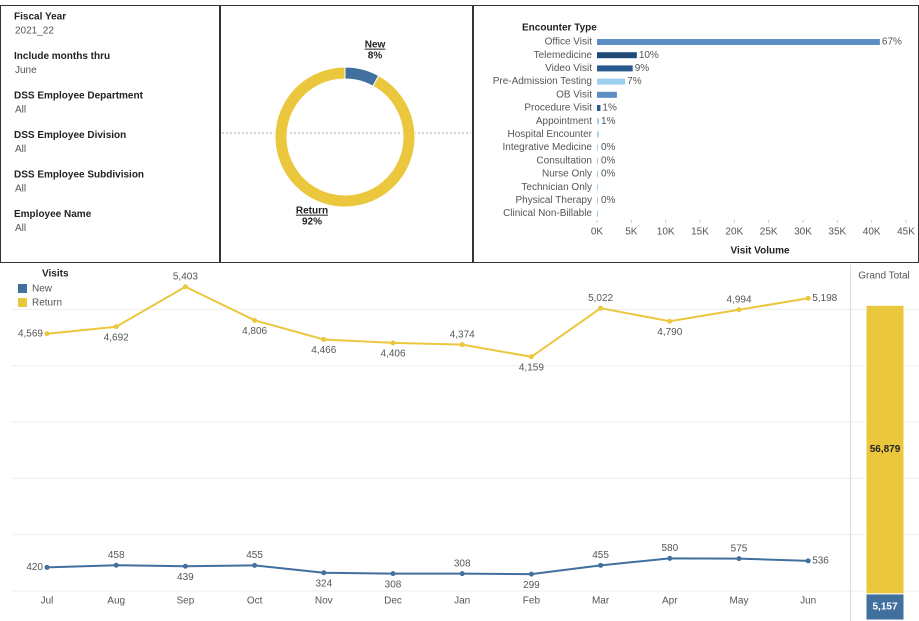  What do you see at coordinates (558, 108) in the screenshot?
I see `category-label: Procedure Visit` at bounding box center [558, 108].